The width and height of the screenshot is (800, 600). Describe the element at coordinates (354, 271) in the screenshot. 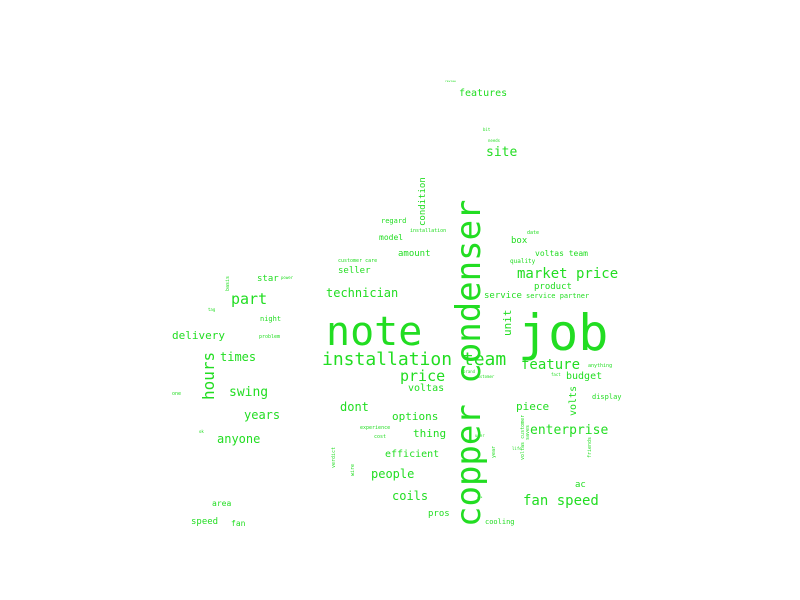

I see `word-seller: seller` at that location.